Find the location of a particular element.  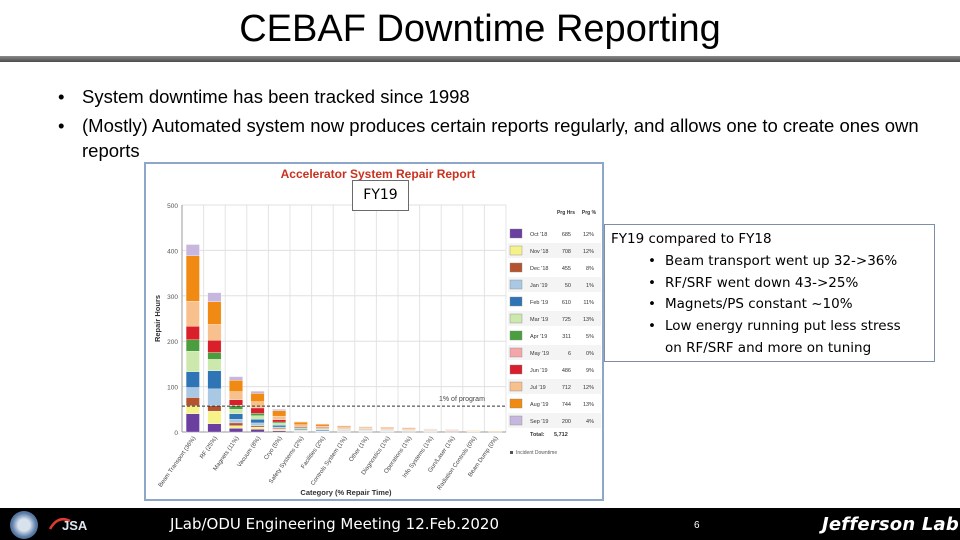

note-item: Magnets/PS constant ~10% is located at coordinates (772, 305).